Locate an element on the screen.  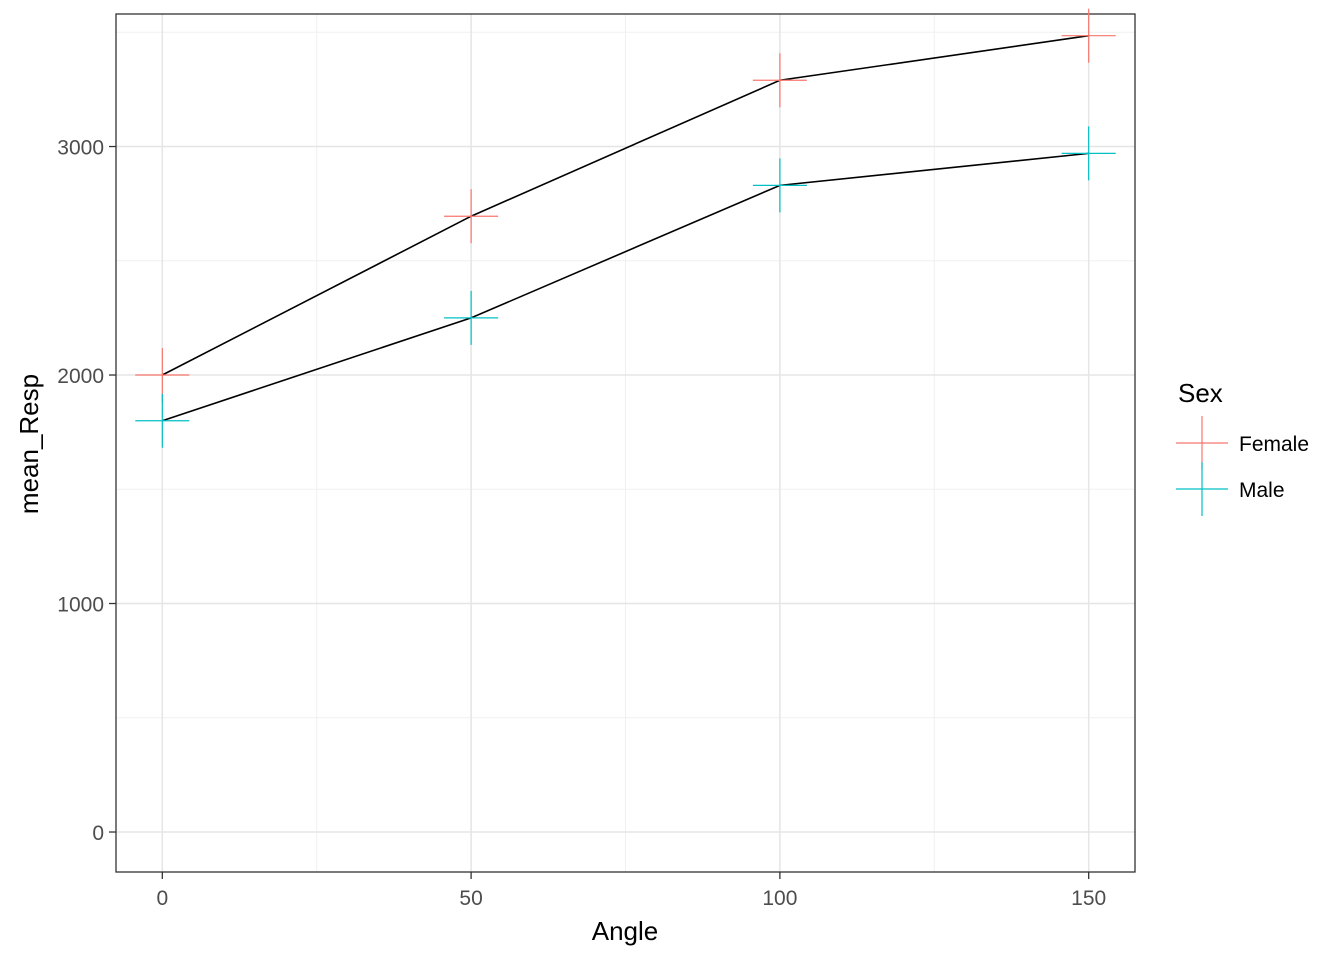
x-axis: 0 50 100 150 is located at coordinates (631, 891).